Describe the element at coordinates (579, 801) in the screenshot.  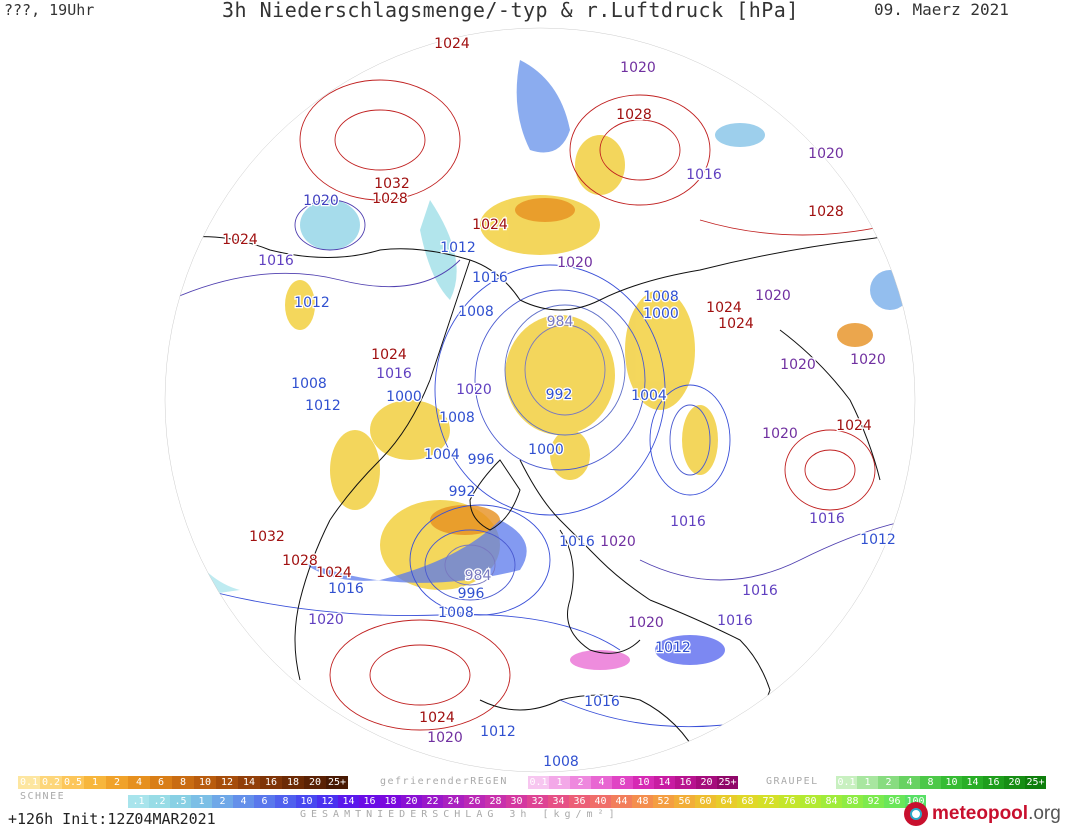
I see `legend-cell: 36` at that location.